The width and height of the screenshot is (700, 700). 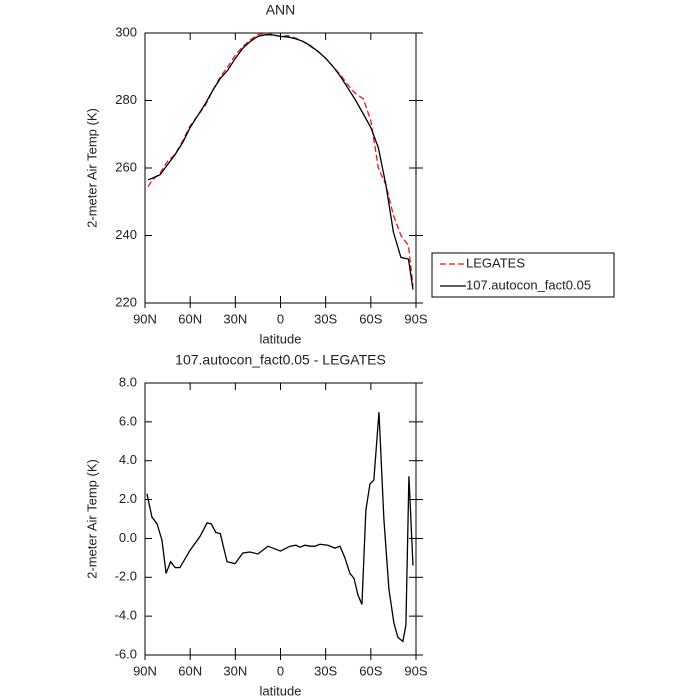 I want to click on y-tick-label: 2.0, so click(x=128, y=498).